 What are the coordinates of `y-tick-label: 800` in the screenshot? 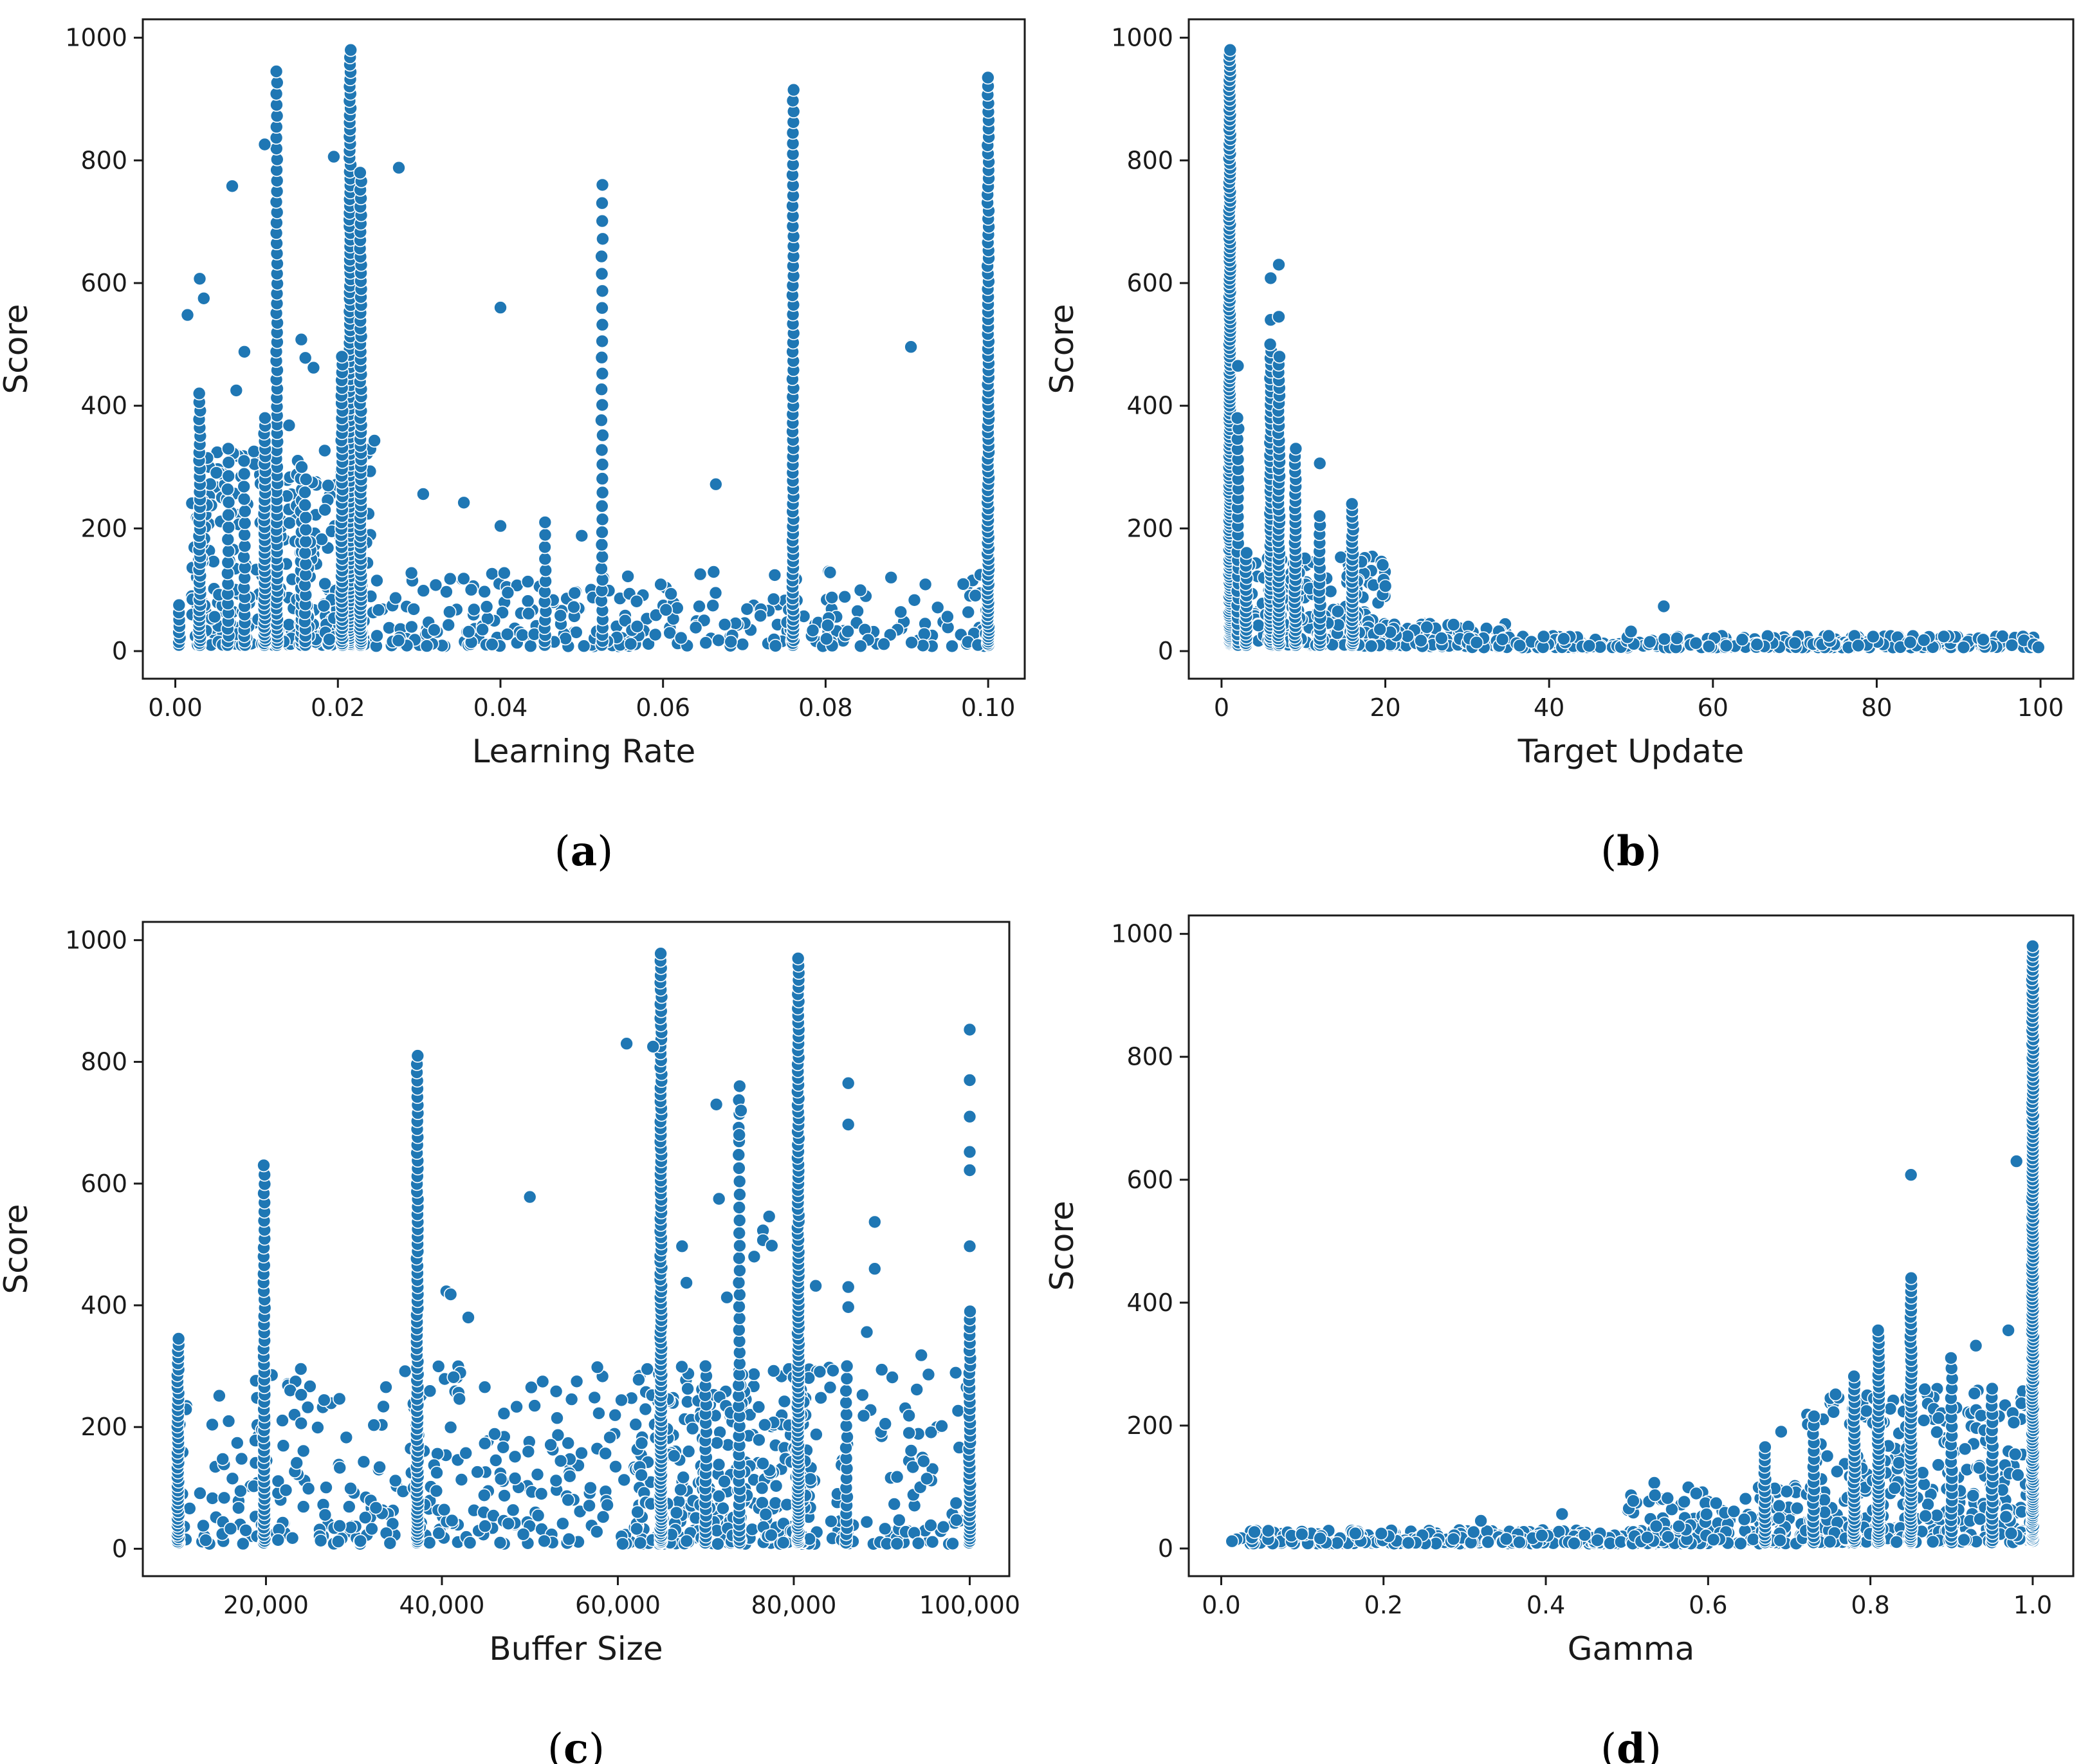 It's located at (103, 160).